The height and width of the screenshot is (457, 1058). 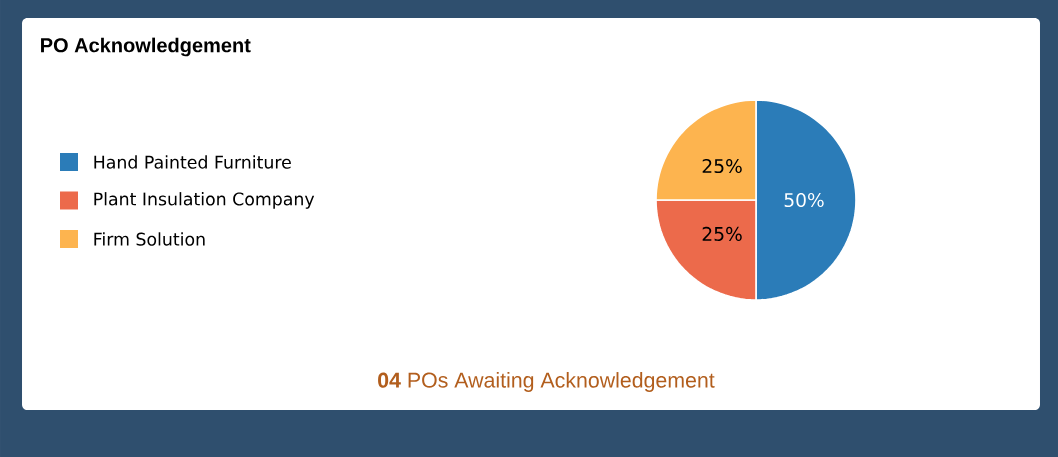 What do you see at coordinates (149, 239) in the screenshot?
I see `legend-label: Firm Solution` at bounding box center [149, 239].